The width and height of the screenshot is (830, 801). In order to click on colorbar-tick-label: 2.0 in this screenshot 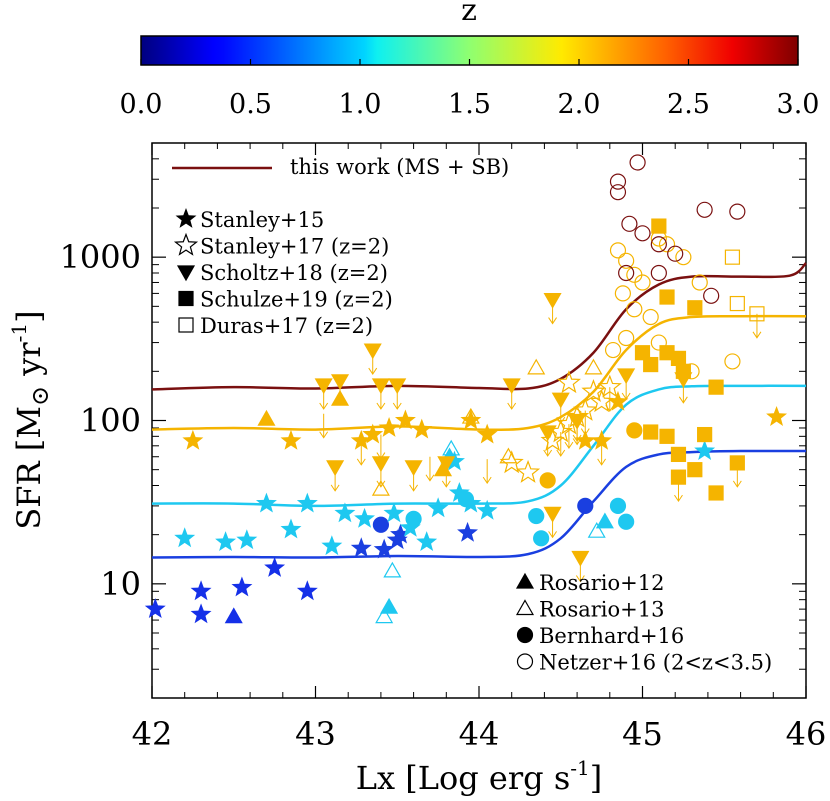, I will do `click(579, 104)`.